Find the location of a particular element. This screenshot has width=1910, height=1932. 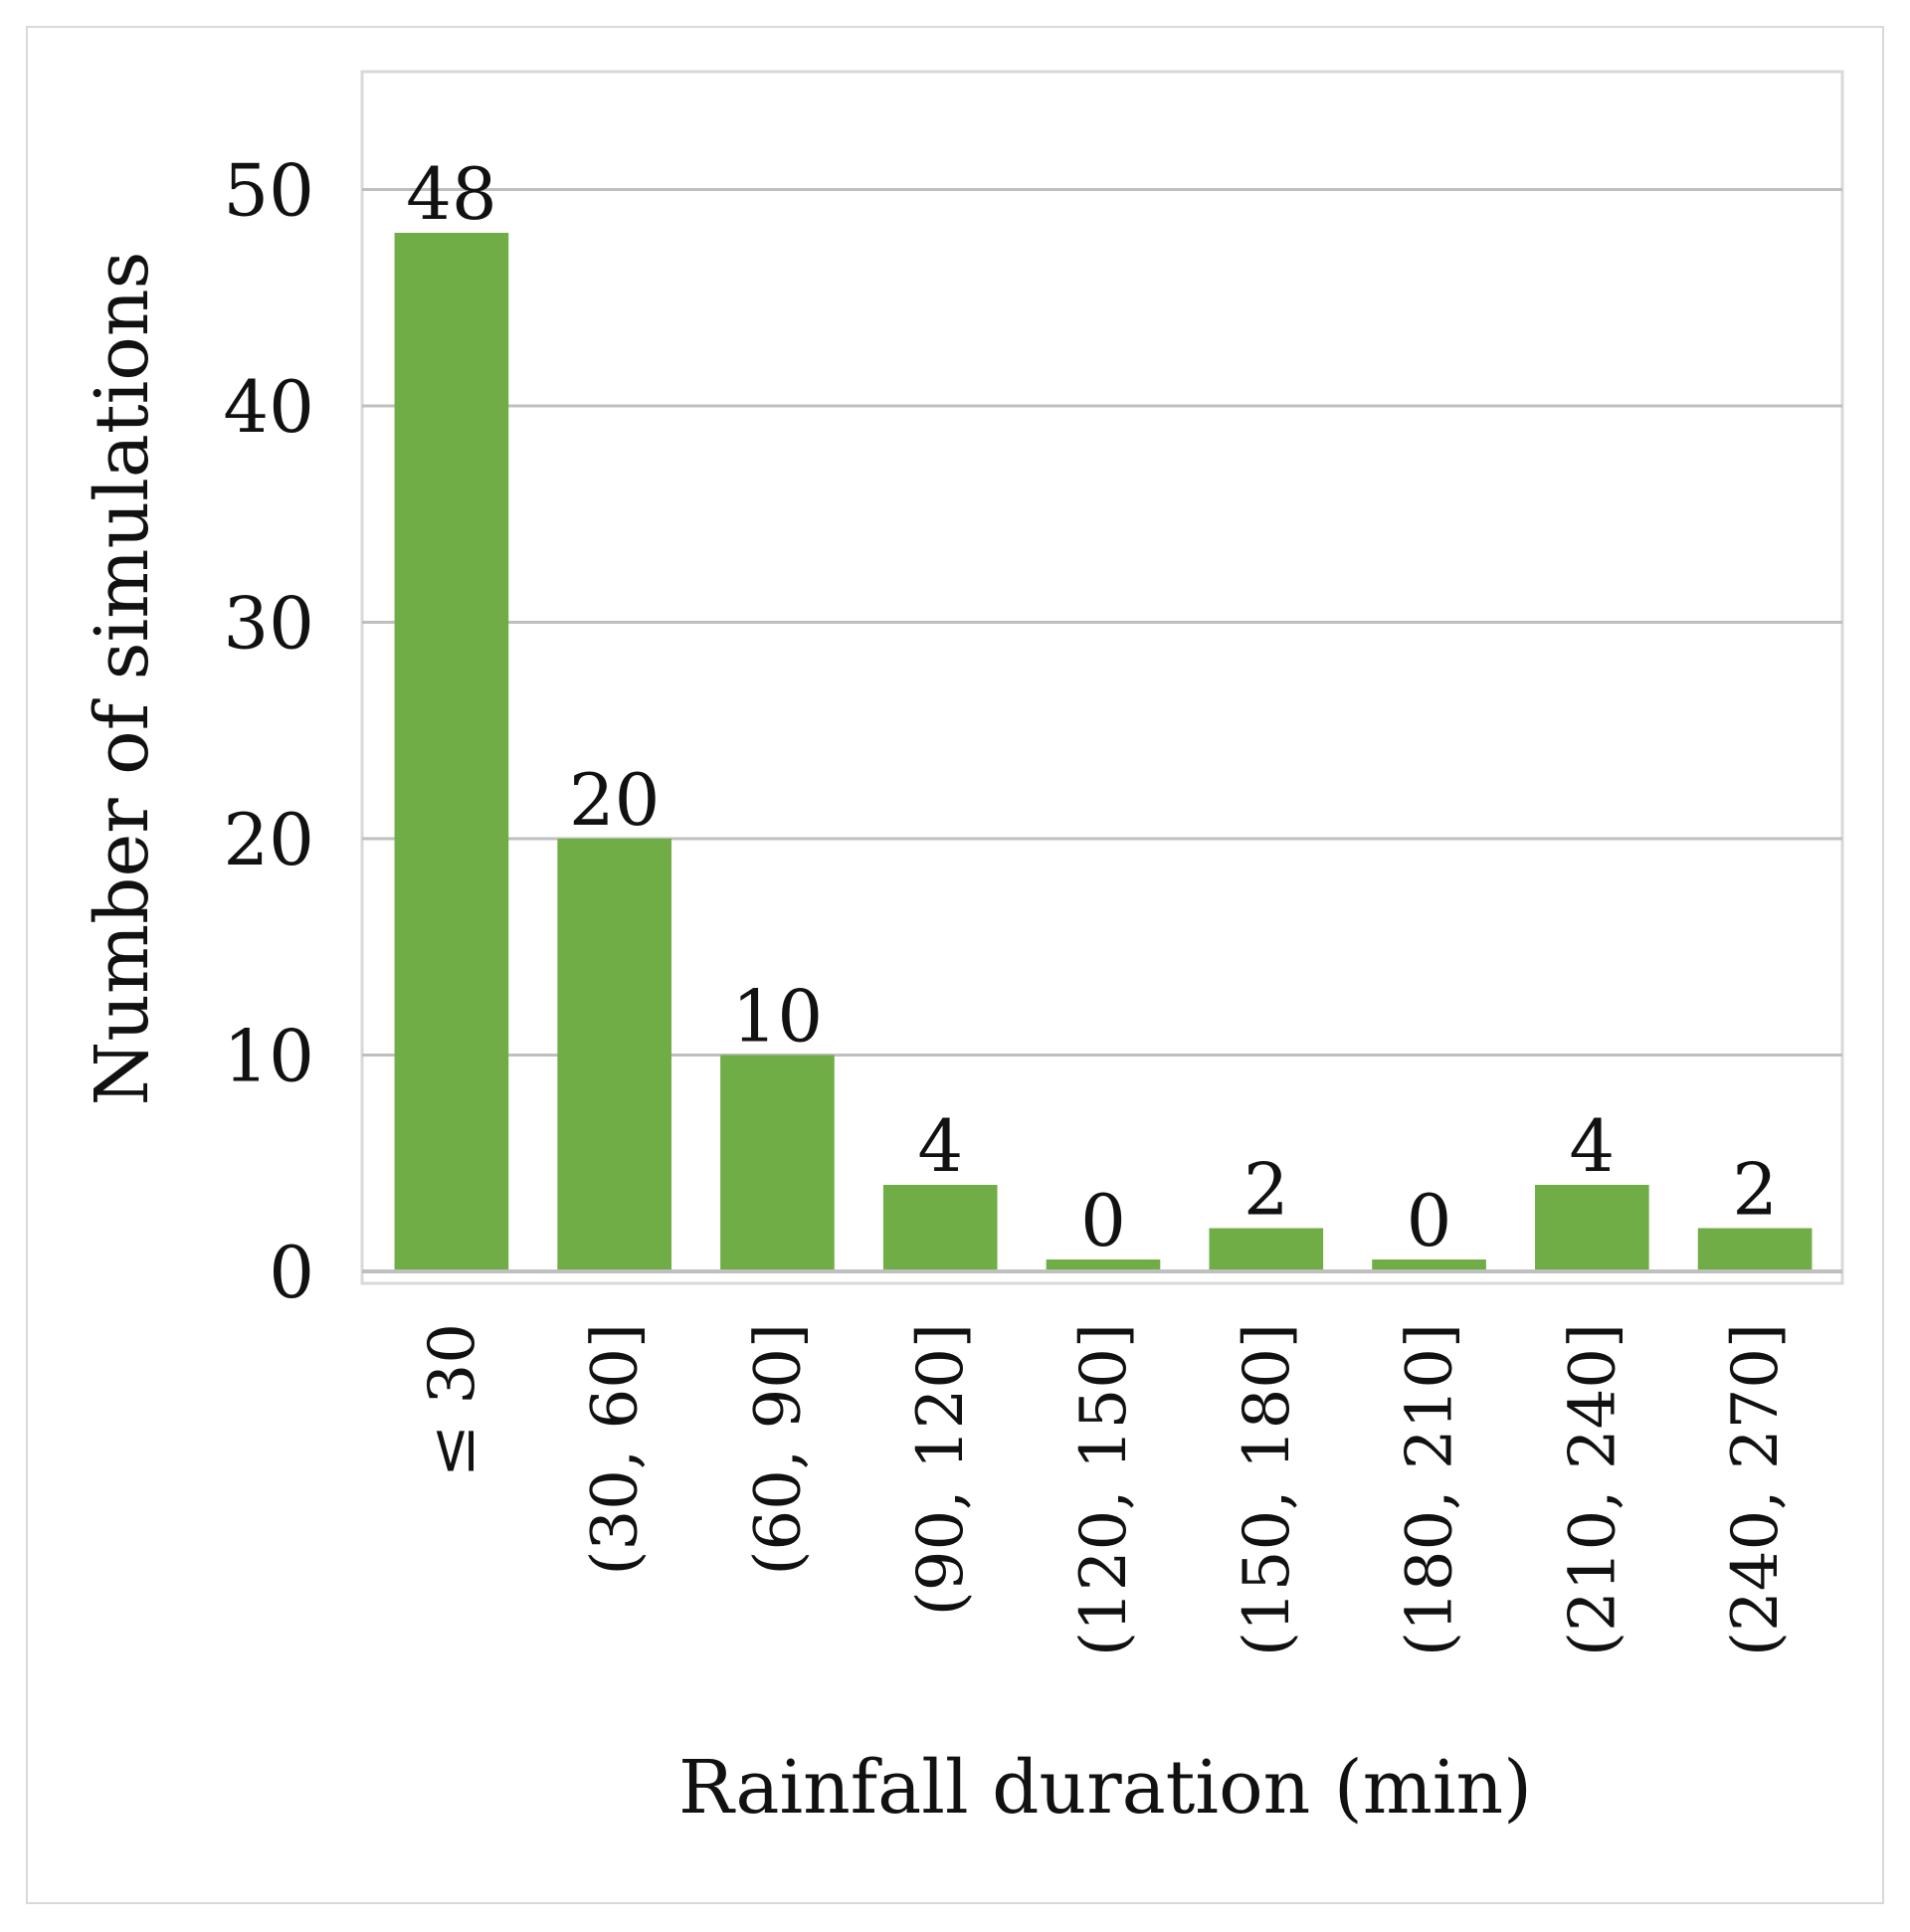

data-label: 48 is located at coordinates (451, 194).